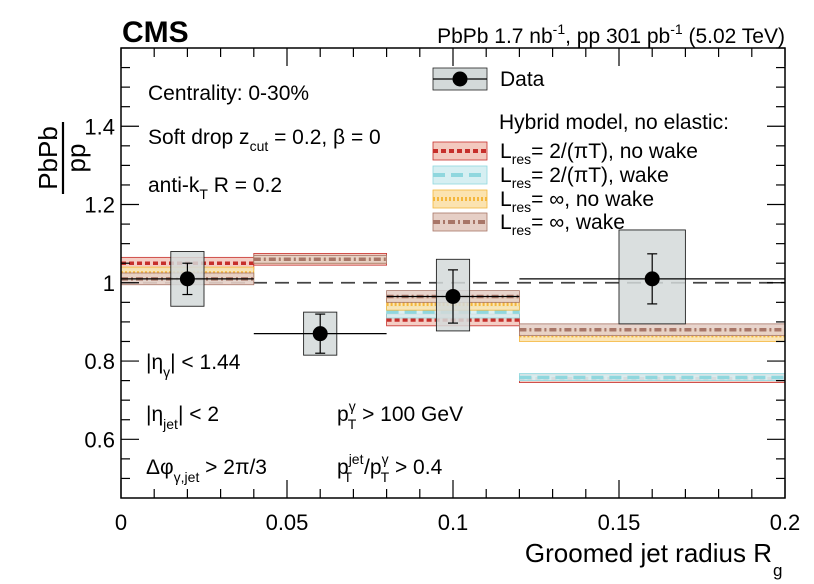  I want to click on eta-jet-text: |ηjet| < 2, so click(182, 417).